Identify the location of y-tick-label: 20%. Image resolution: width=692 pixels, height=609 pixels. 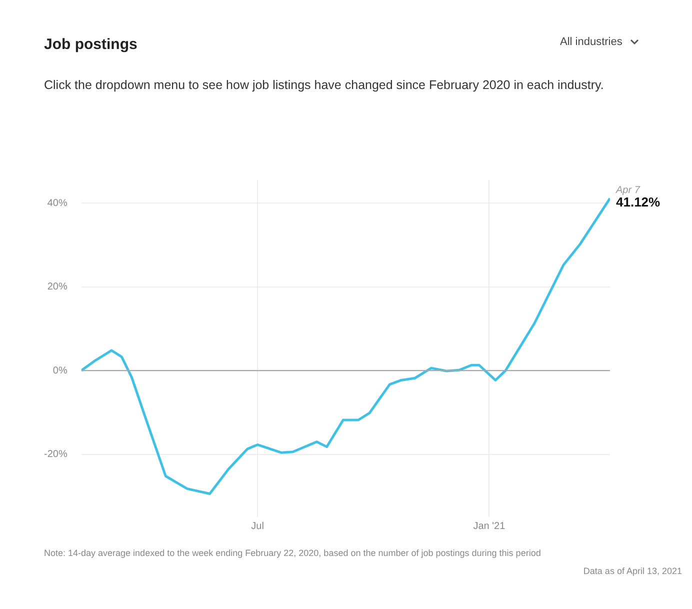
(57, 287).